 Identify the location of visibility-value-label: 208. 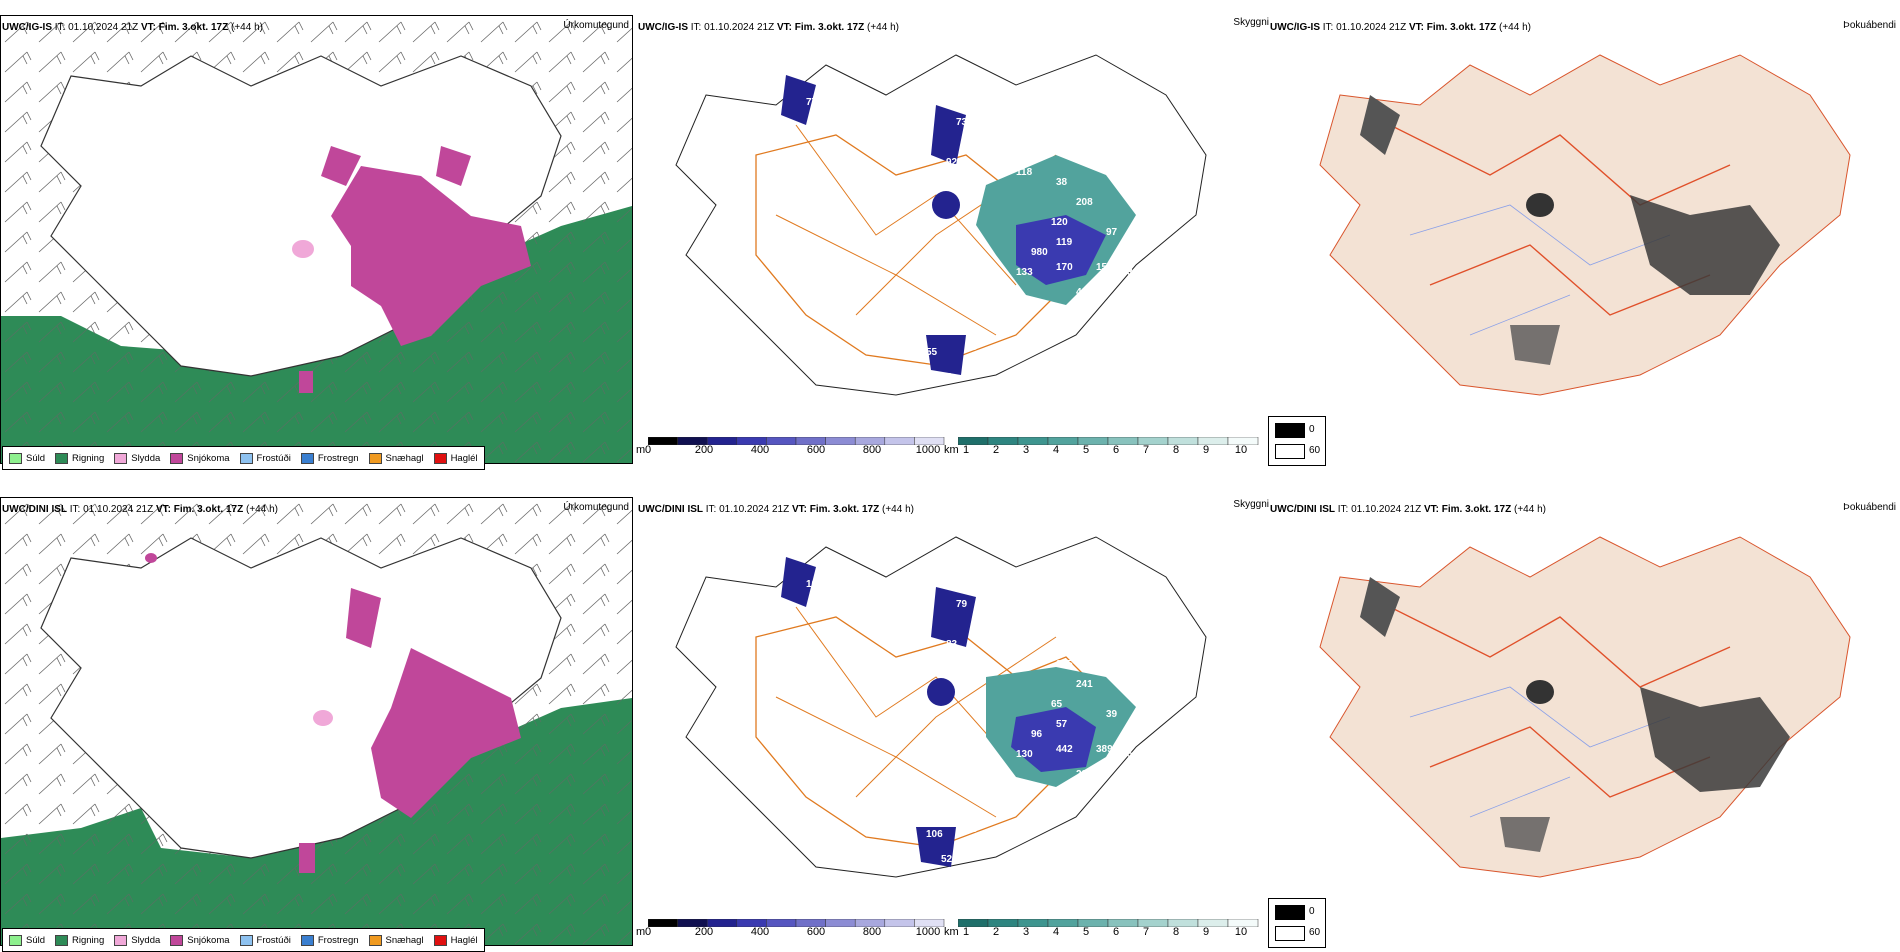
(1084, 202).